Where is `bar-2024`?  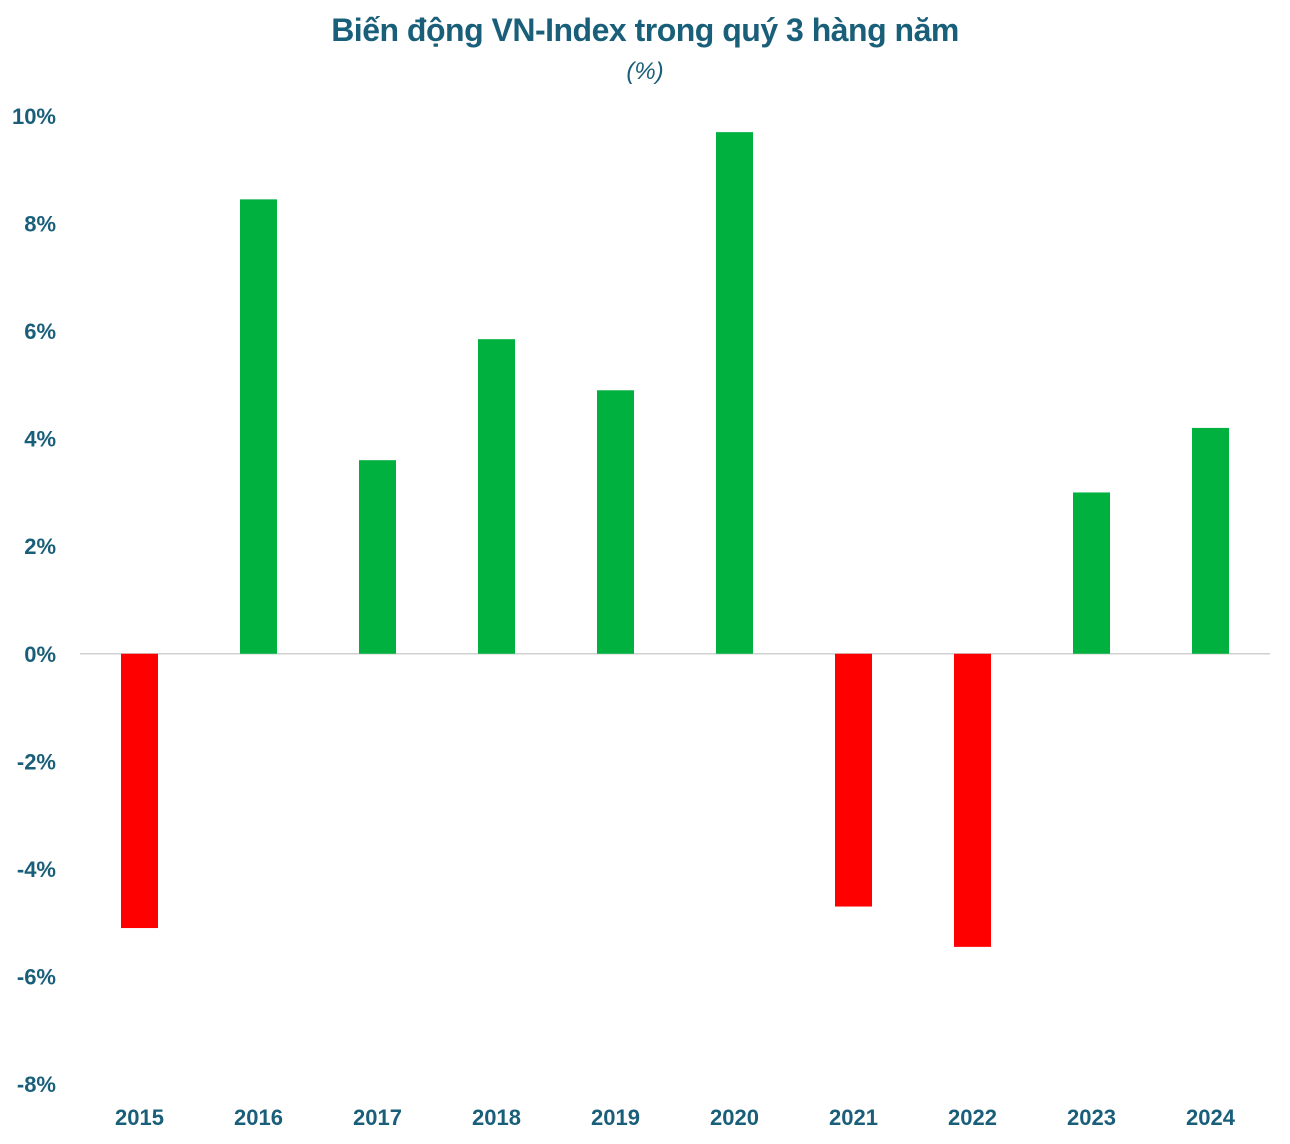 bar-2024 is located at coordinates (1210, 540).